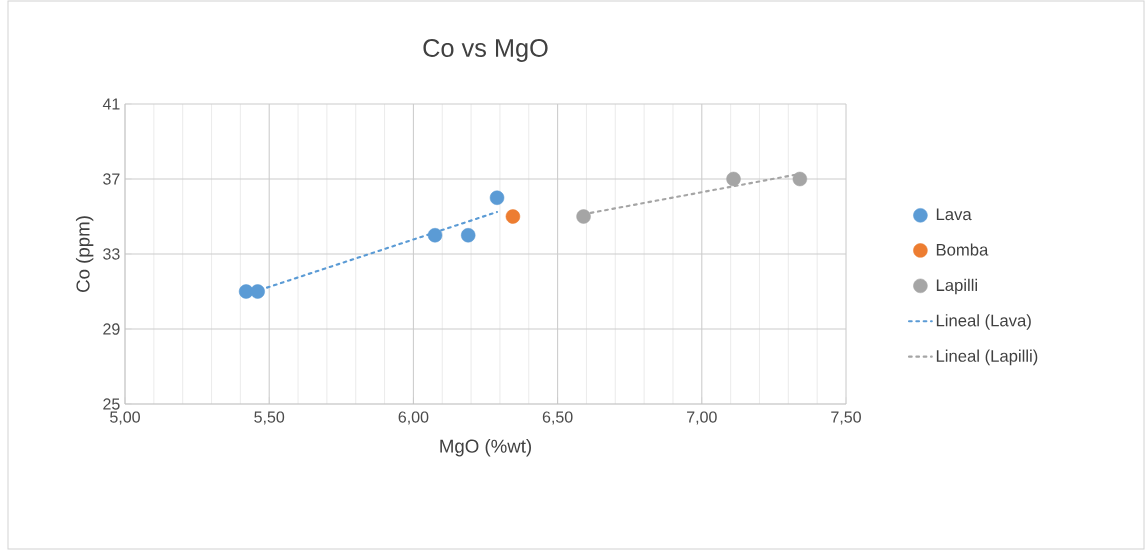 The width and height of the screenshot is (1145, 550). I want to click on legend-label: Bomba, so click(962, 249).